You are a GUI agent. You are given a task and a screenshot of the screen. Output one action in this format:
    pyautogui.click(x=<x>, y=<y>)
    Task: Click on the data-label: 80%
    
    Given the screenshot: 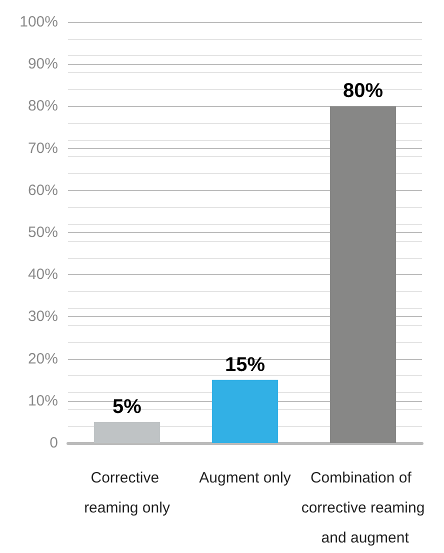 What is the action you would take?
    pyautogui.click(x=363, y=91)
    